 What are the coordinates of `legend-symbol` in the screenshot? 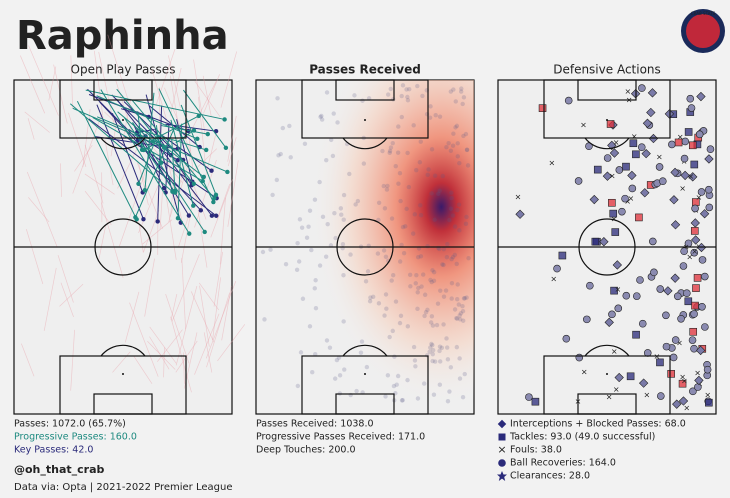 It's located at (502, 463).